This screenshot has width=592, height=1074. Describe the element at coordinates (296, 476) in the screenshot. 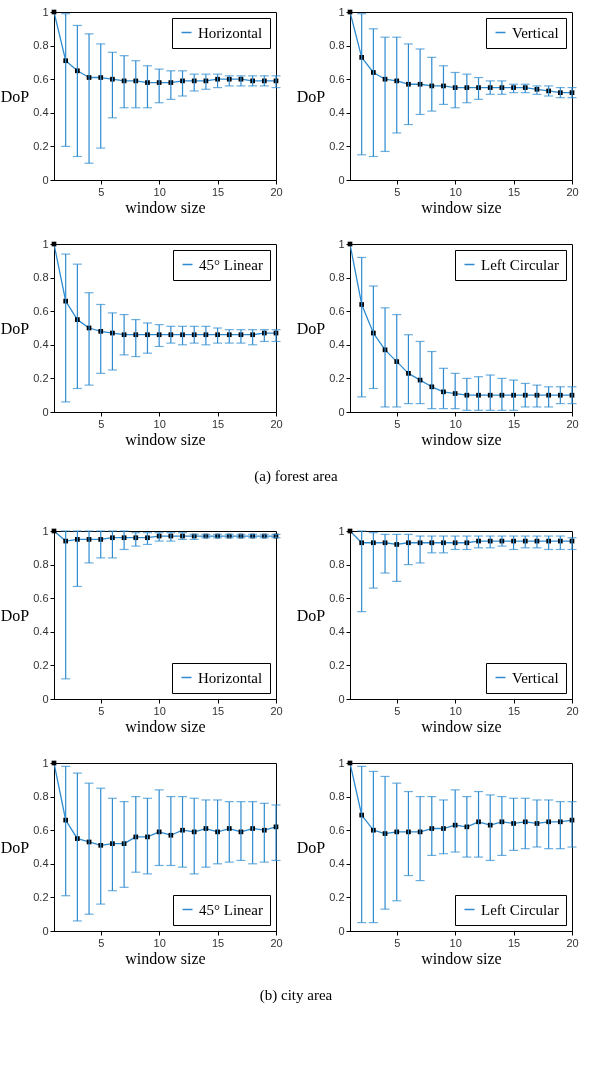

I see `text: (a) forest area` at that location.